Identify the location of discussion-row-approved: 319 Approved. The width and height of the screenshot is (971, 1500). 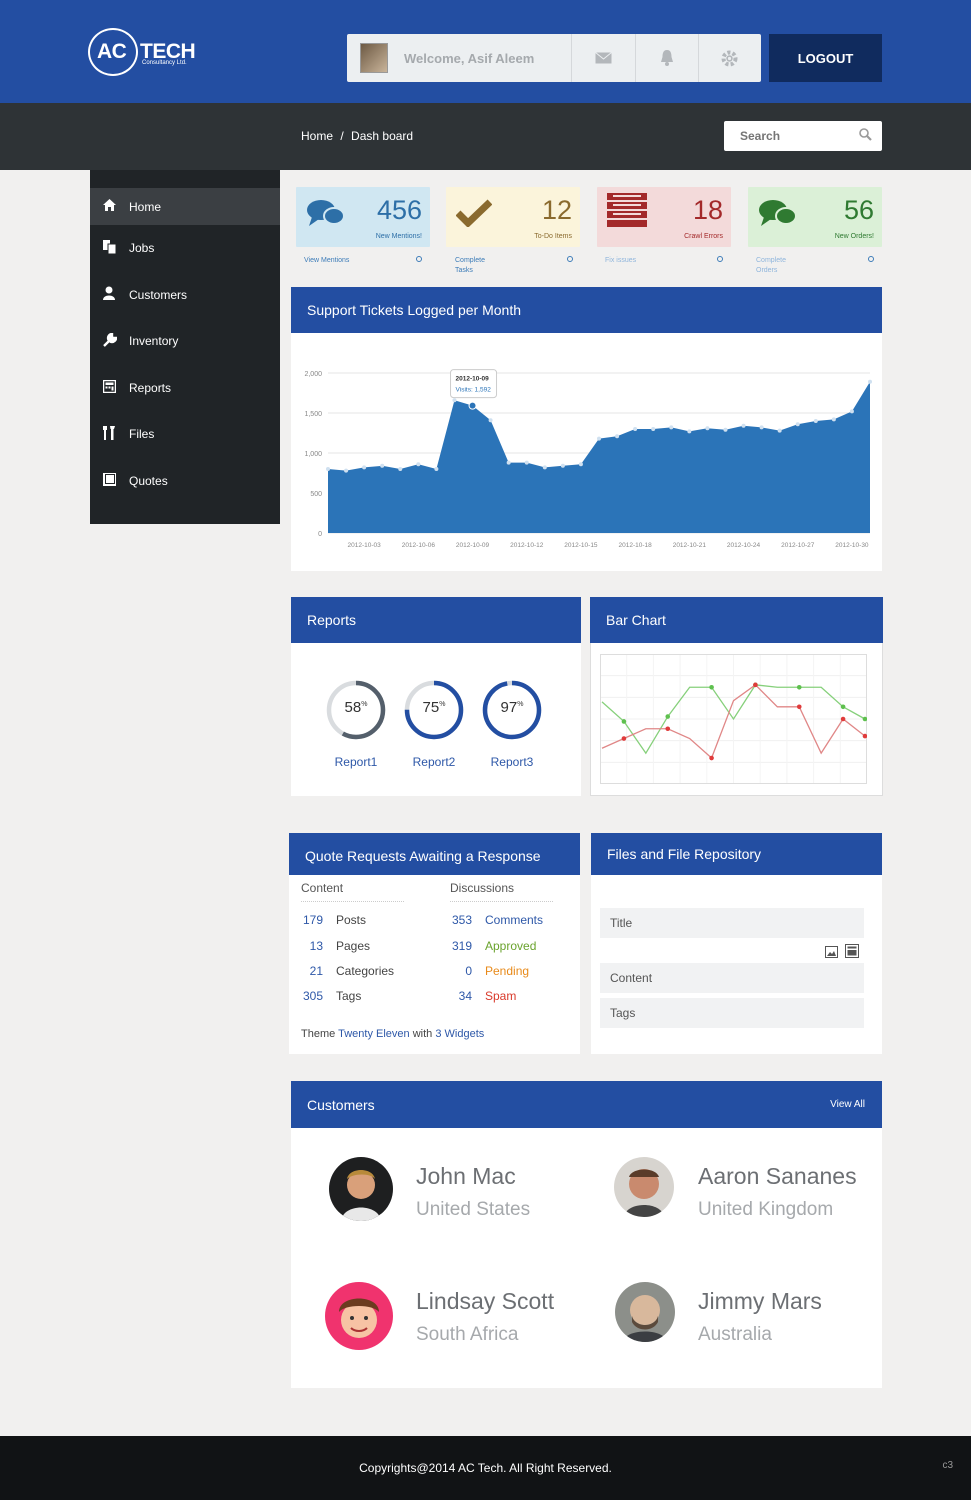
(494, 946).